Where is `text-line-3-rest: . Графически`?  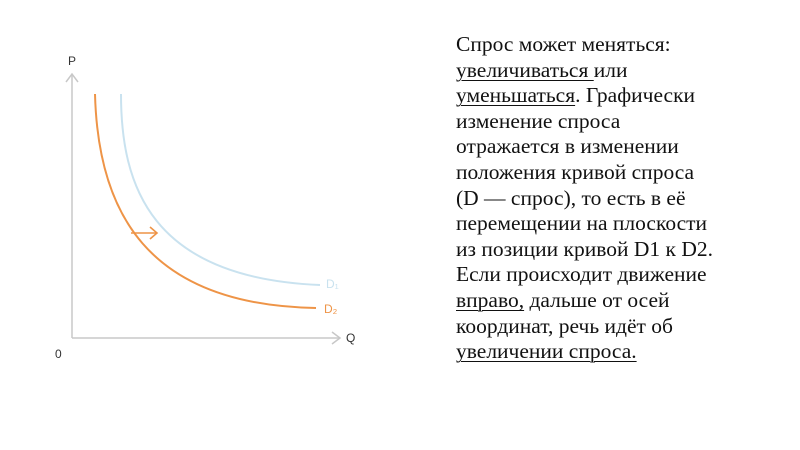 text-line-3-rest: . Графически is located at coordinates (635, 95).